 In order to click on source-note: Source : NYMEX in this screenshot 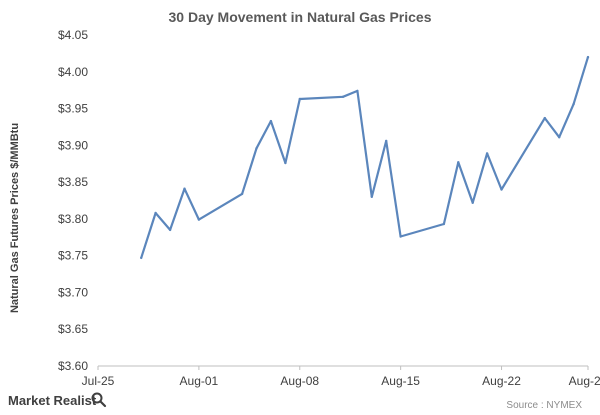, I will do `click(544, 405)`.